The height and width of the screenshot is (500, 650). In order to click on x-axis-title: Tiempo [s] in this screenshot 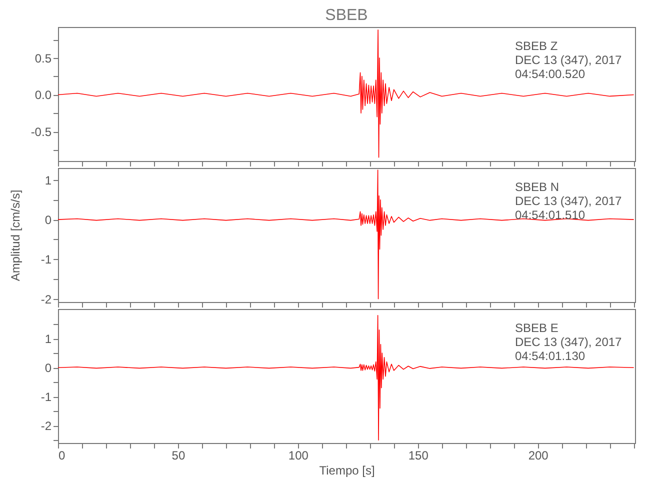, I will do `click(347, 471)`.